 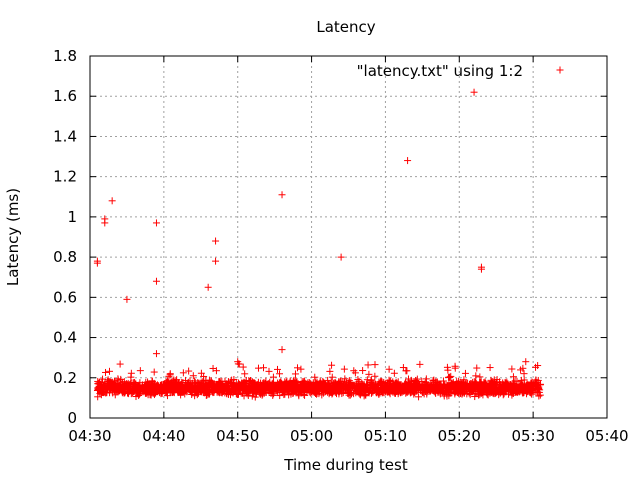 I want to click on y-tick-label: 0, so click(x=72, y=418).